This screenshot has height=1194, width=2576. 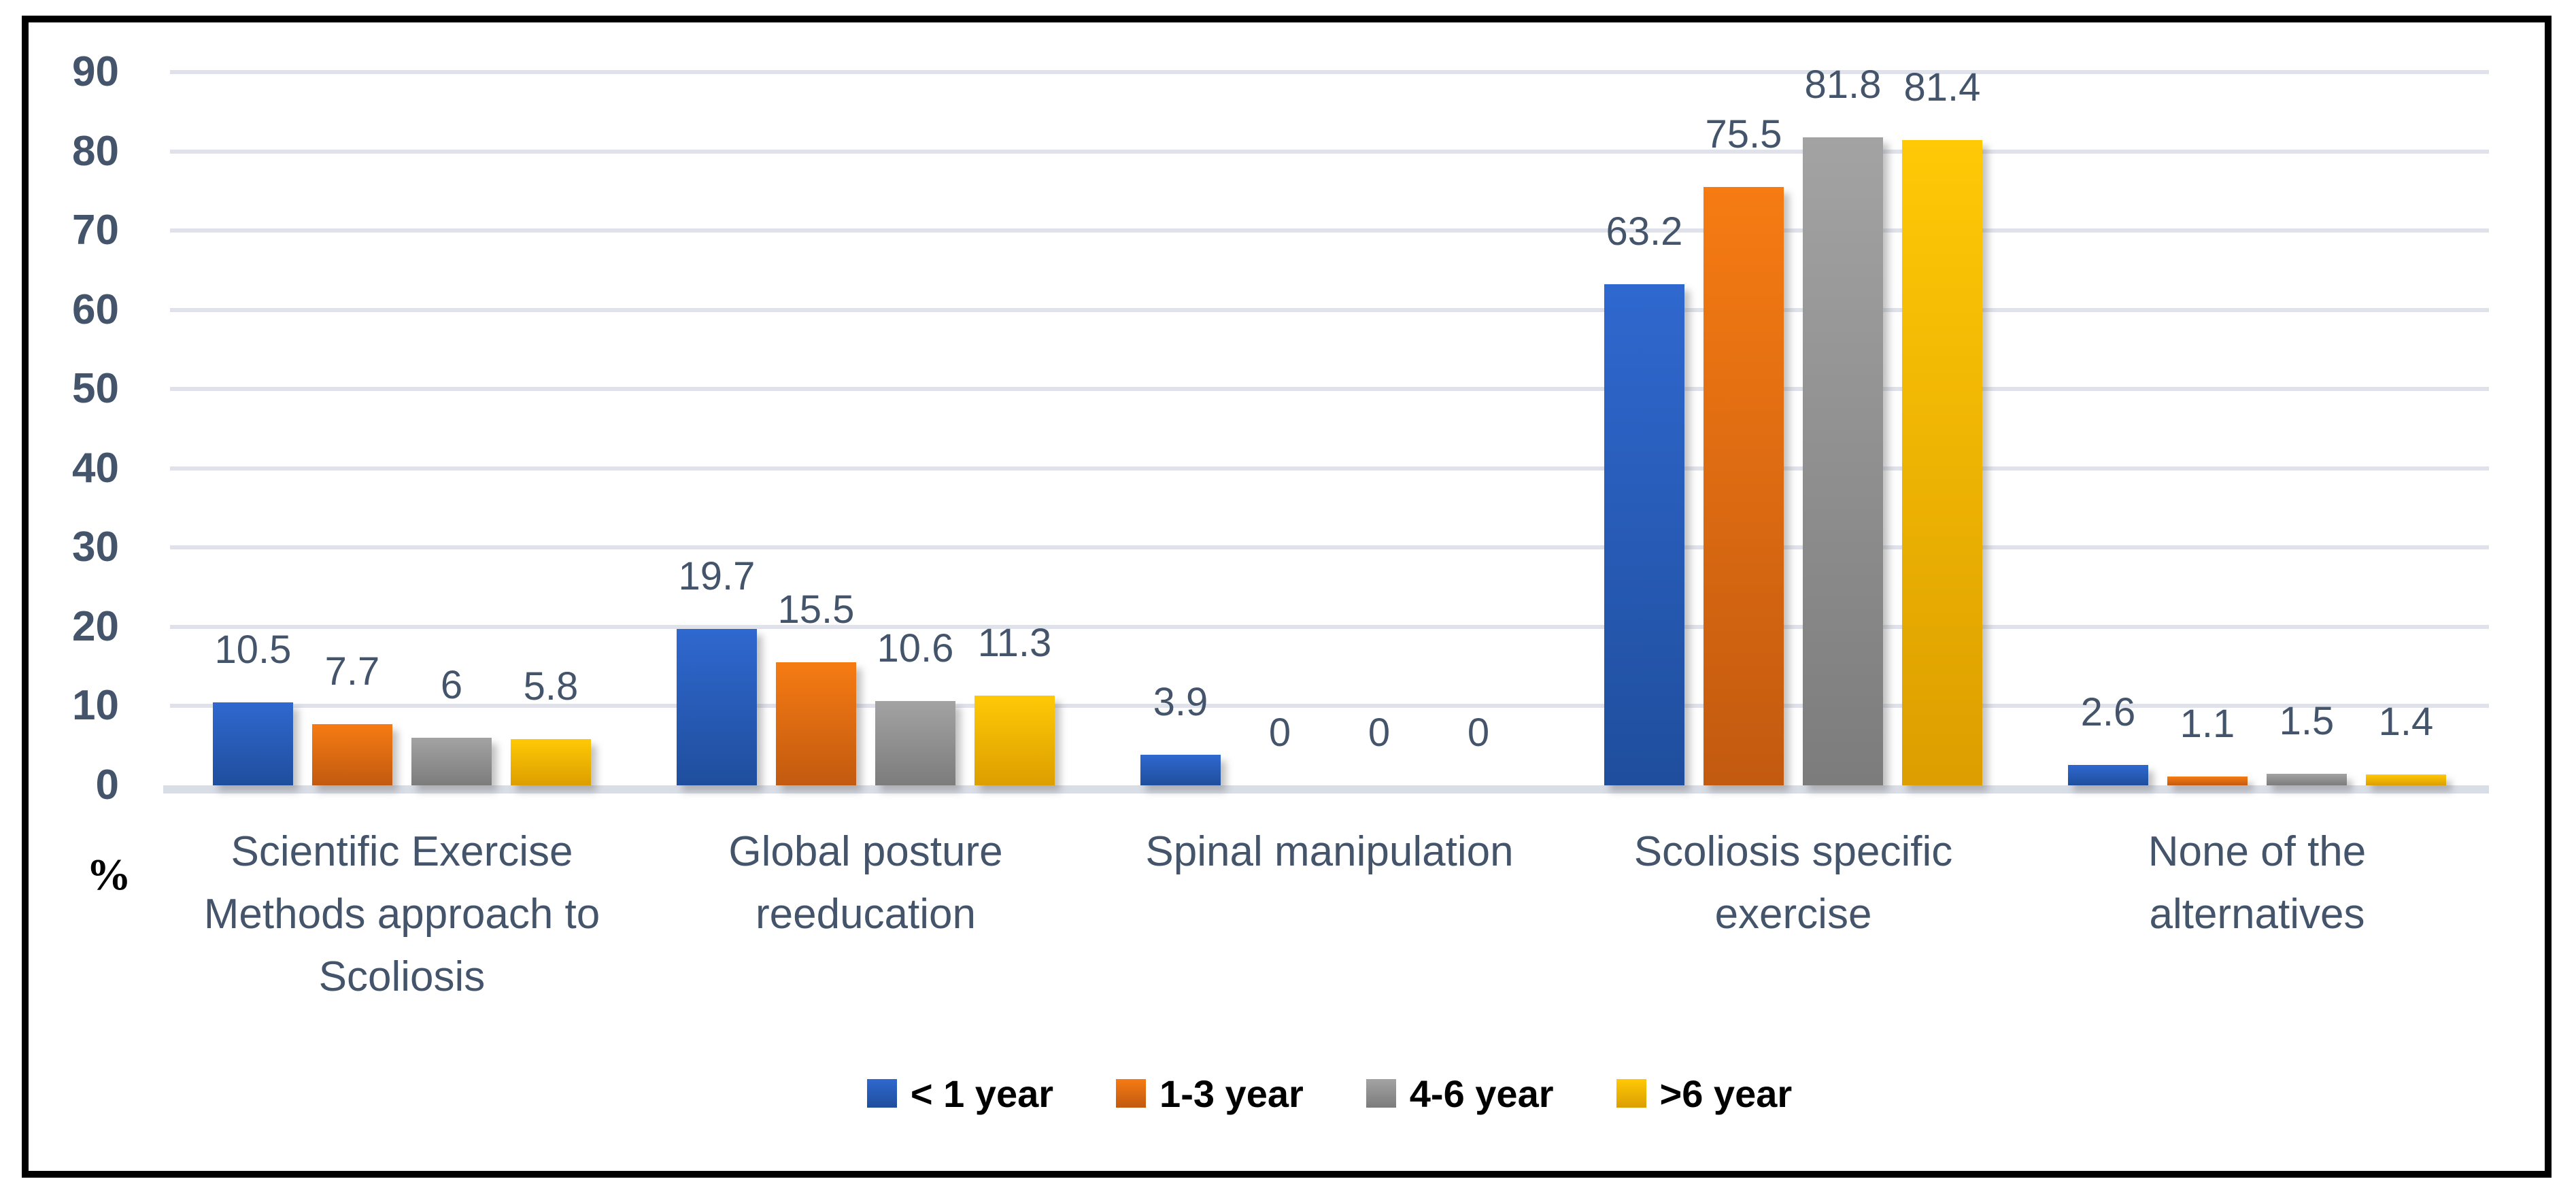 I want to click on value-label: 1.5, so click(x=2307, y=721).